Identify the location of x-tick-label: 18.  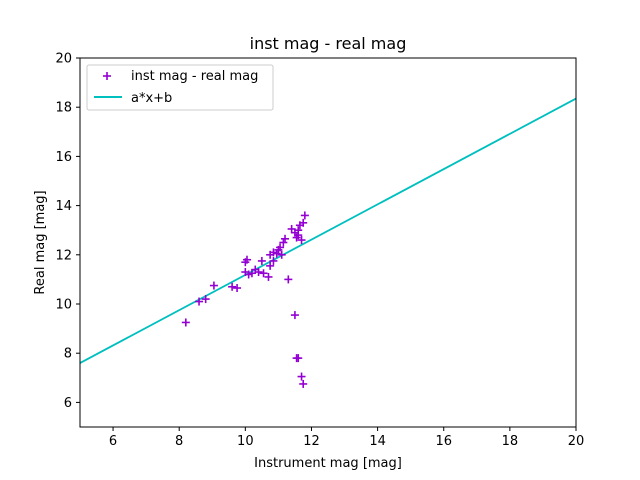
(510, 441).